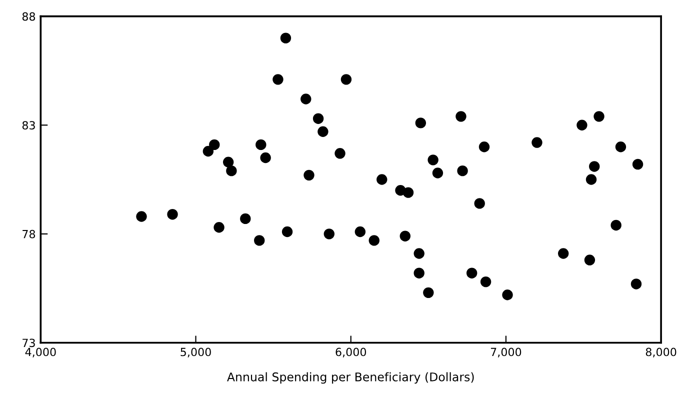  Describe the element at coordinates (28, 125) in the screenshot. I see `y-tick-label: 83` at that location.